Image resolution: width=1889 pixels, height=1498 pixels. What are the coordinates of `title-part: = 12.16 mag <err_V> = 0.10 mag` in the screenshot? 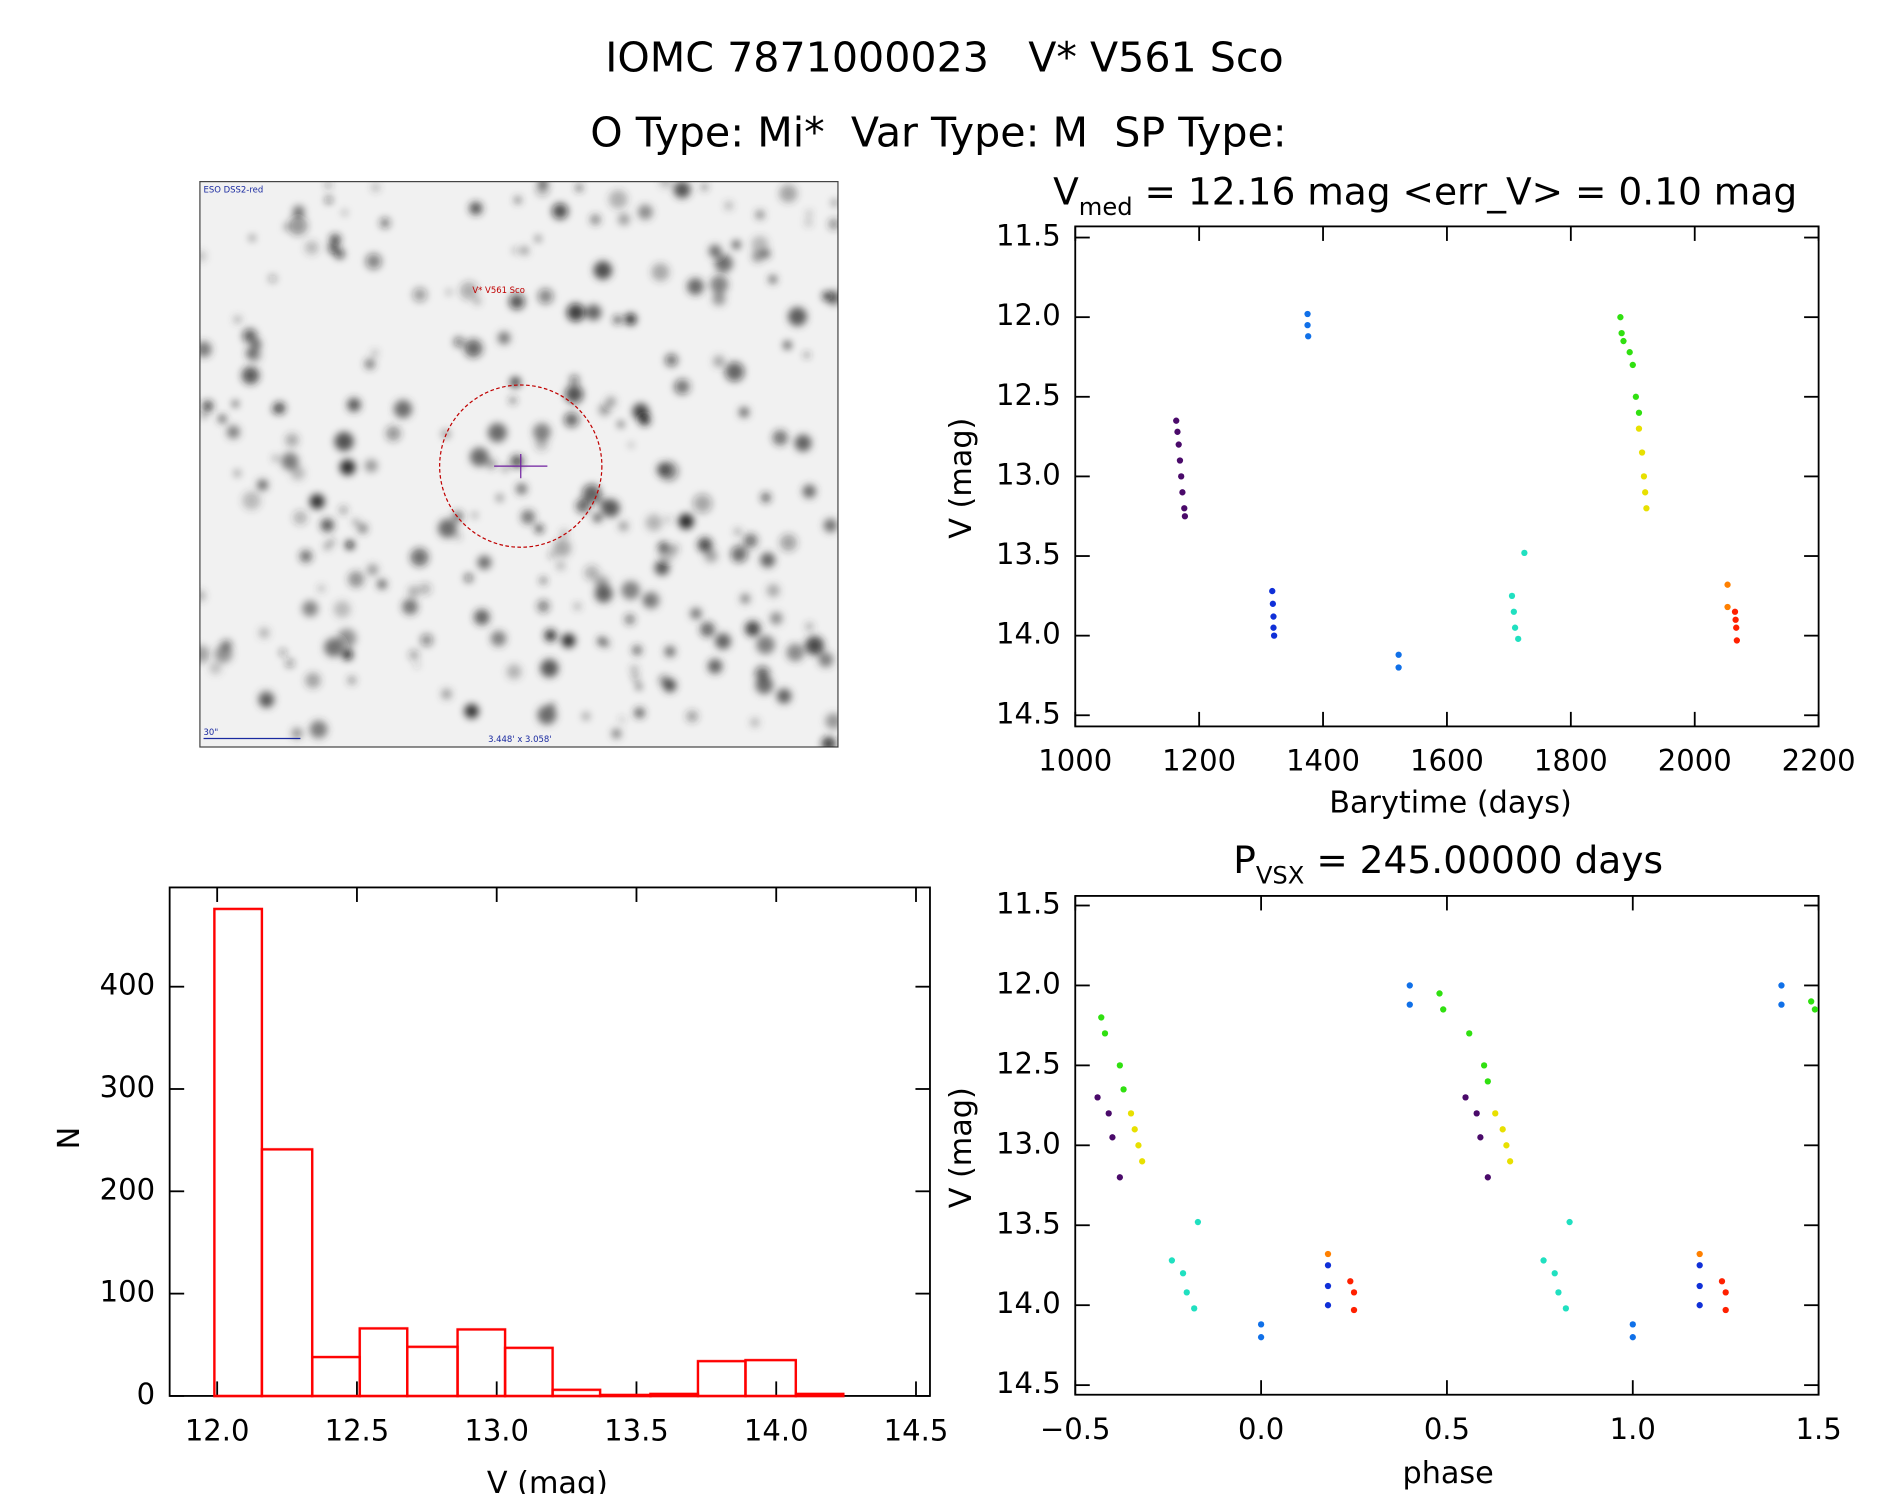 It's located at (1465, 191).